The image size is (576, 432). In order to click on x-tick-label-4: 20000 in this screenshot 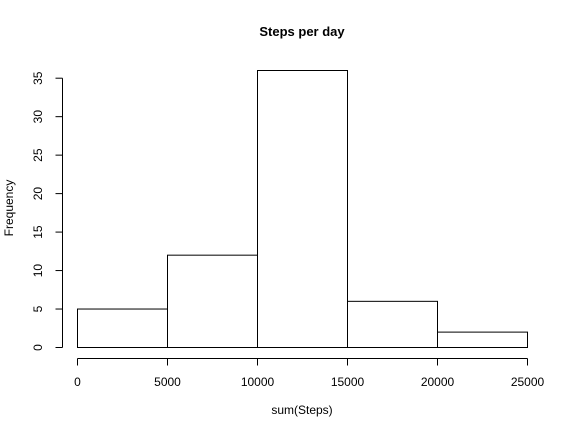, I will do `click(438, 382)`.